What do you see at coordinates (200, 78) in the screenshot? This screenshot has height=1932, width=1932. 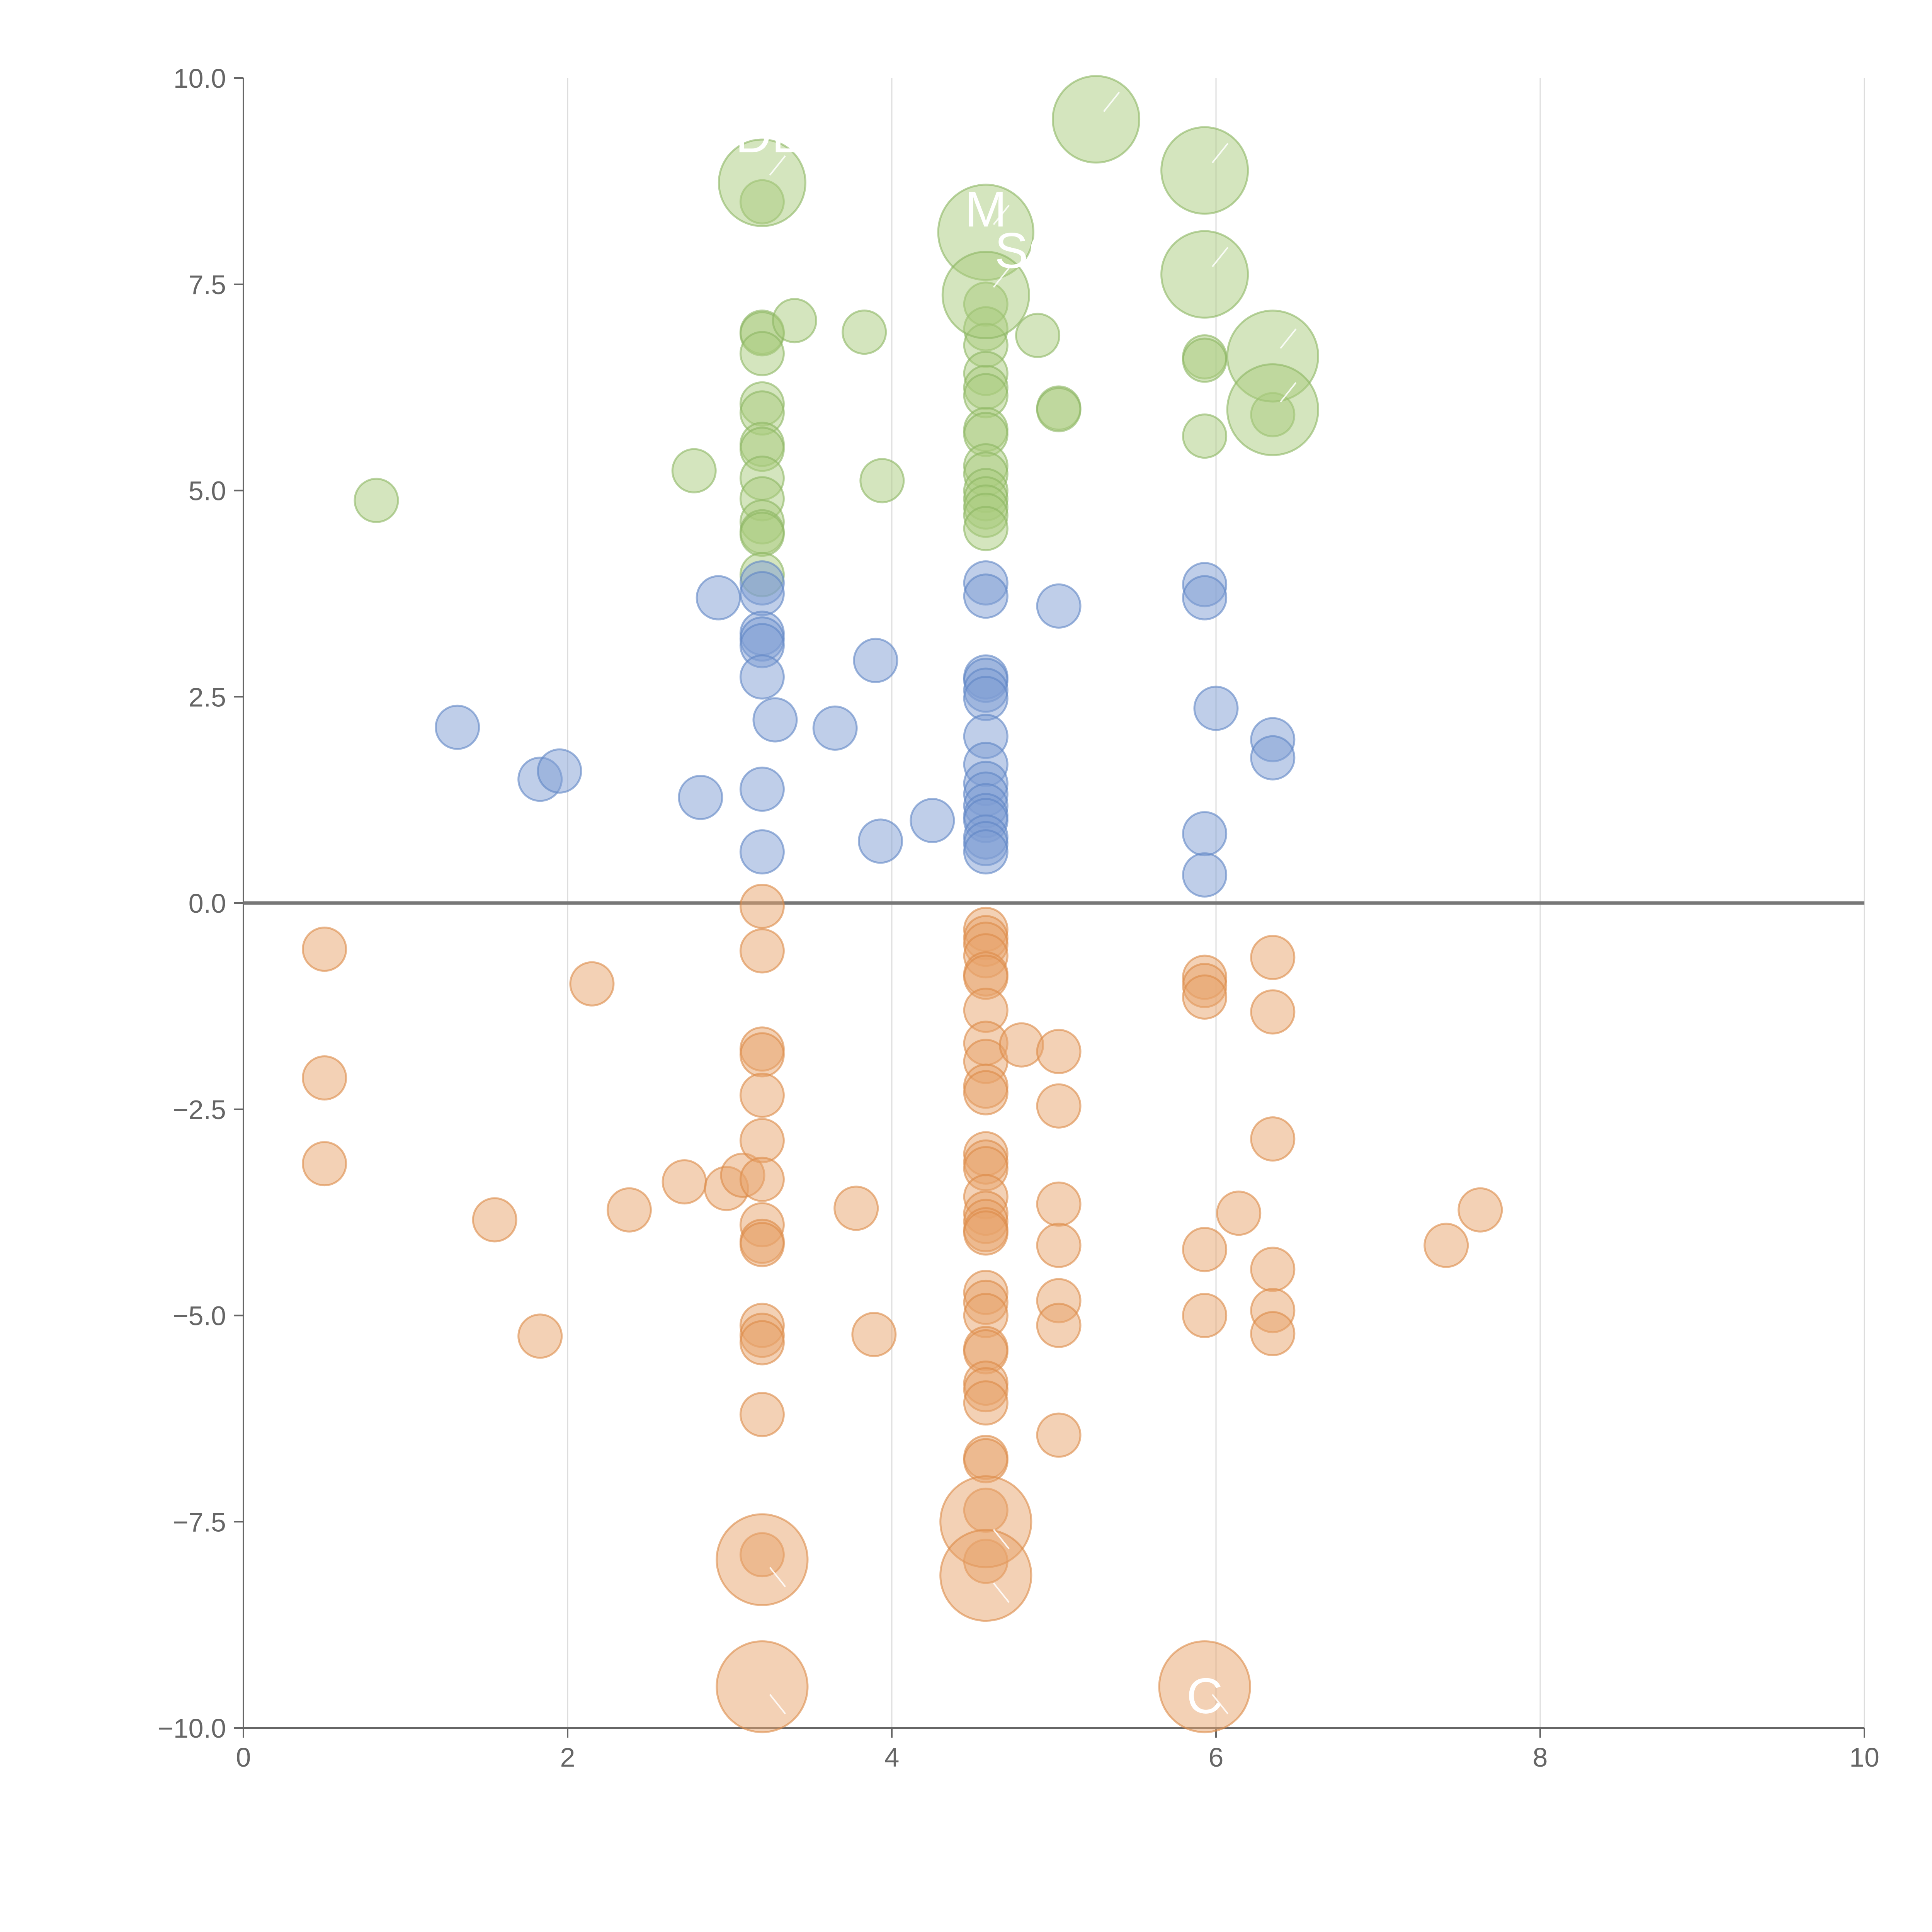 I see `y-tick-label: 10.0` at bounding box center [200, 78].